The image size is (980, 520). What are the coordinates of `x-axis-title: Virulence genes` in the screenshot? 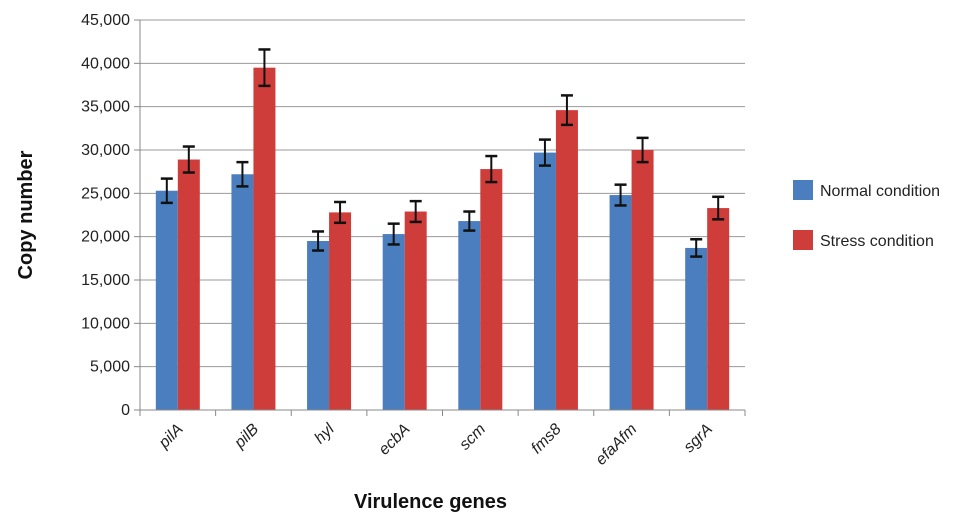 It's located at (430, 502).